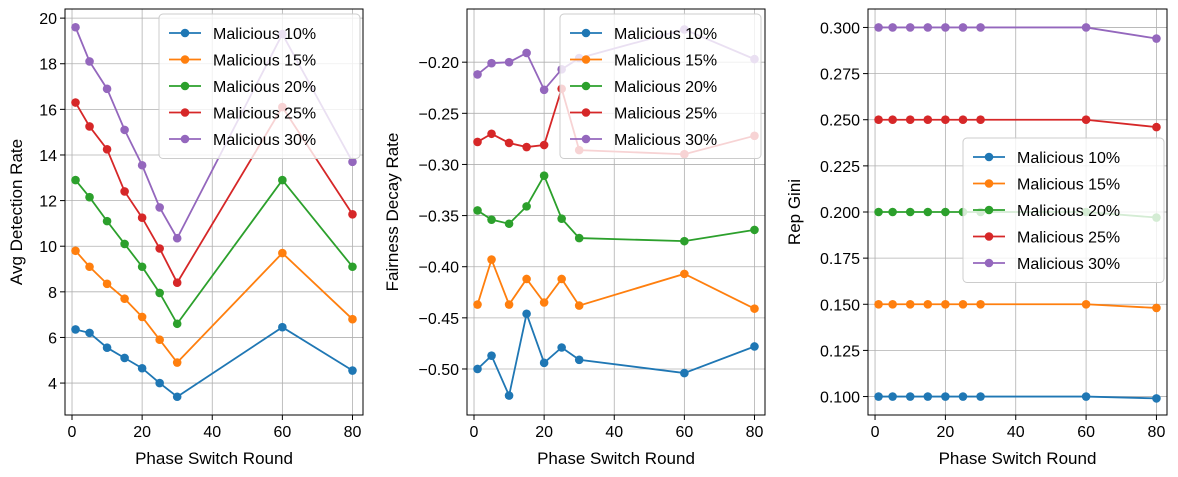 Image resolution: width=1178 pixels, height=477 pixels. What do you see at coordinates (353, 432) in the screenshot?
I see `x-tick-label: 80` at bounding box center [353, 432].